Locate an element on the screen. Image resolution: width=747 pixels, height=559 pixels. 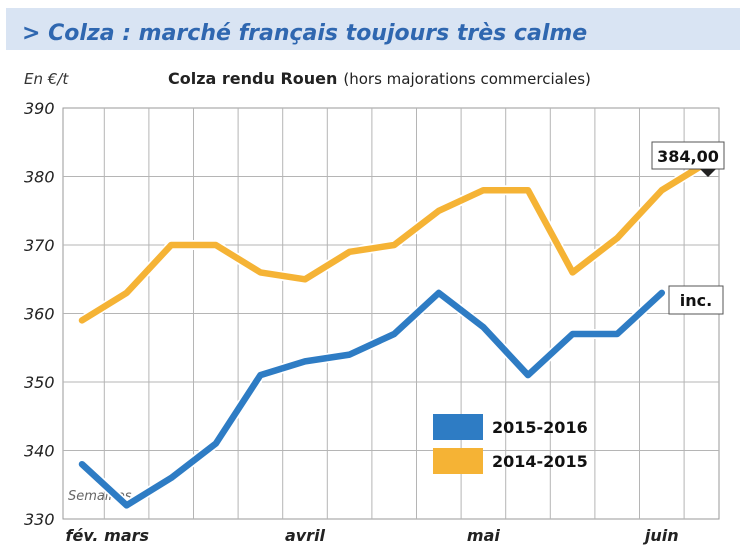
legend-label-2015-2016: 2015-2016 is located at coordinates (540, 427).